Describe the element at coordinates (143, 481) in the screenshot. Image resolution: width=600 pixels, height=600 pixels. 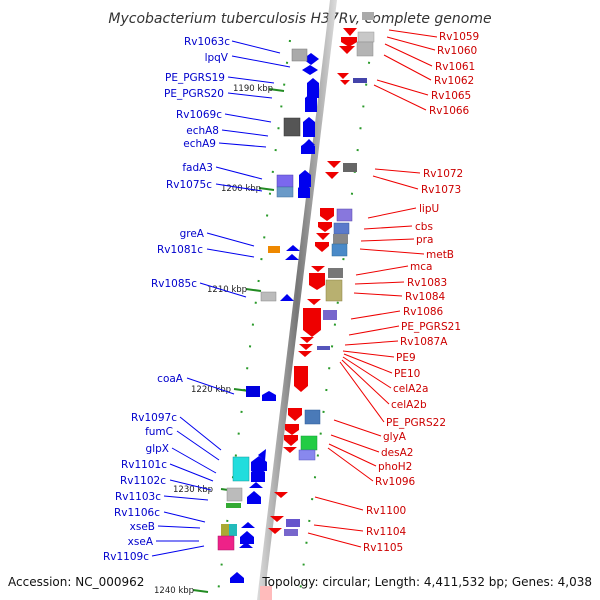
I see `gene-label: Rv1102c` at that location.